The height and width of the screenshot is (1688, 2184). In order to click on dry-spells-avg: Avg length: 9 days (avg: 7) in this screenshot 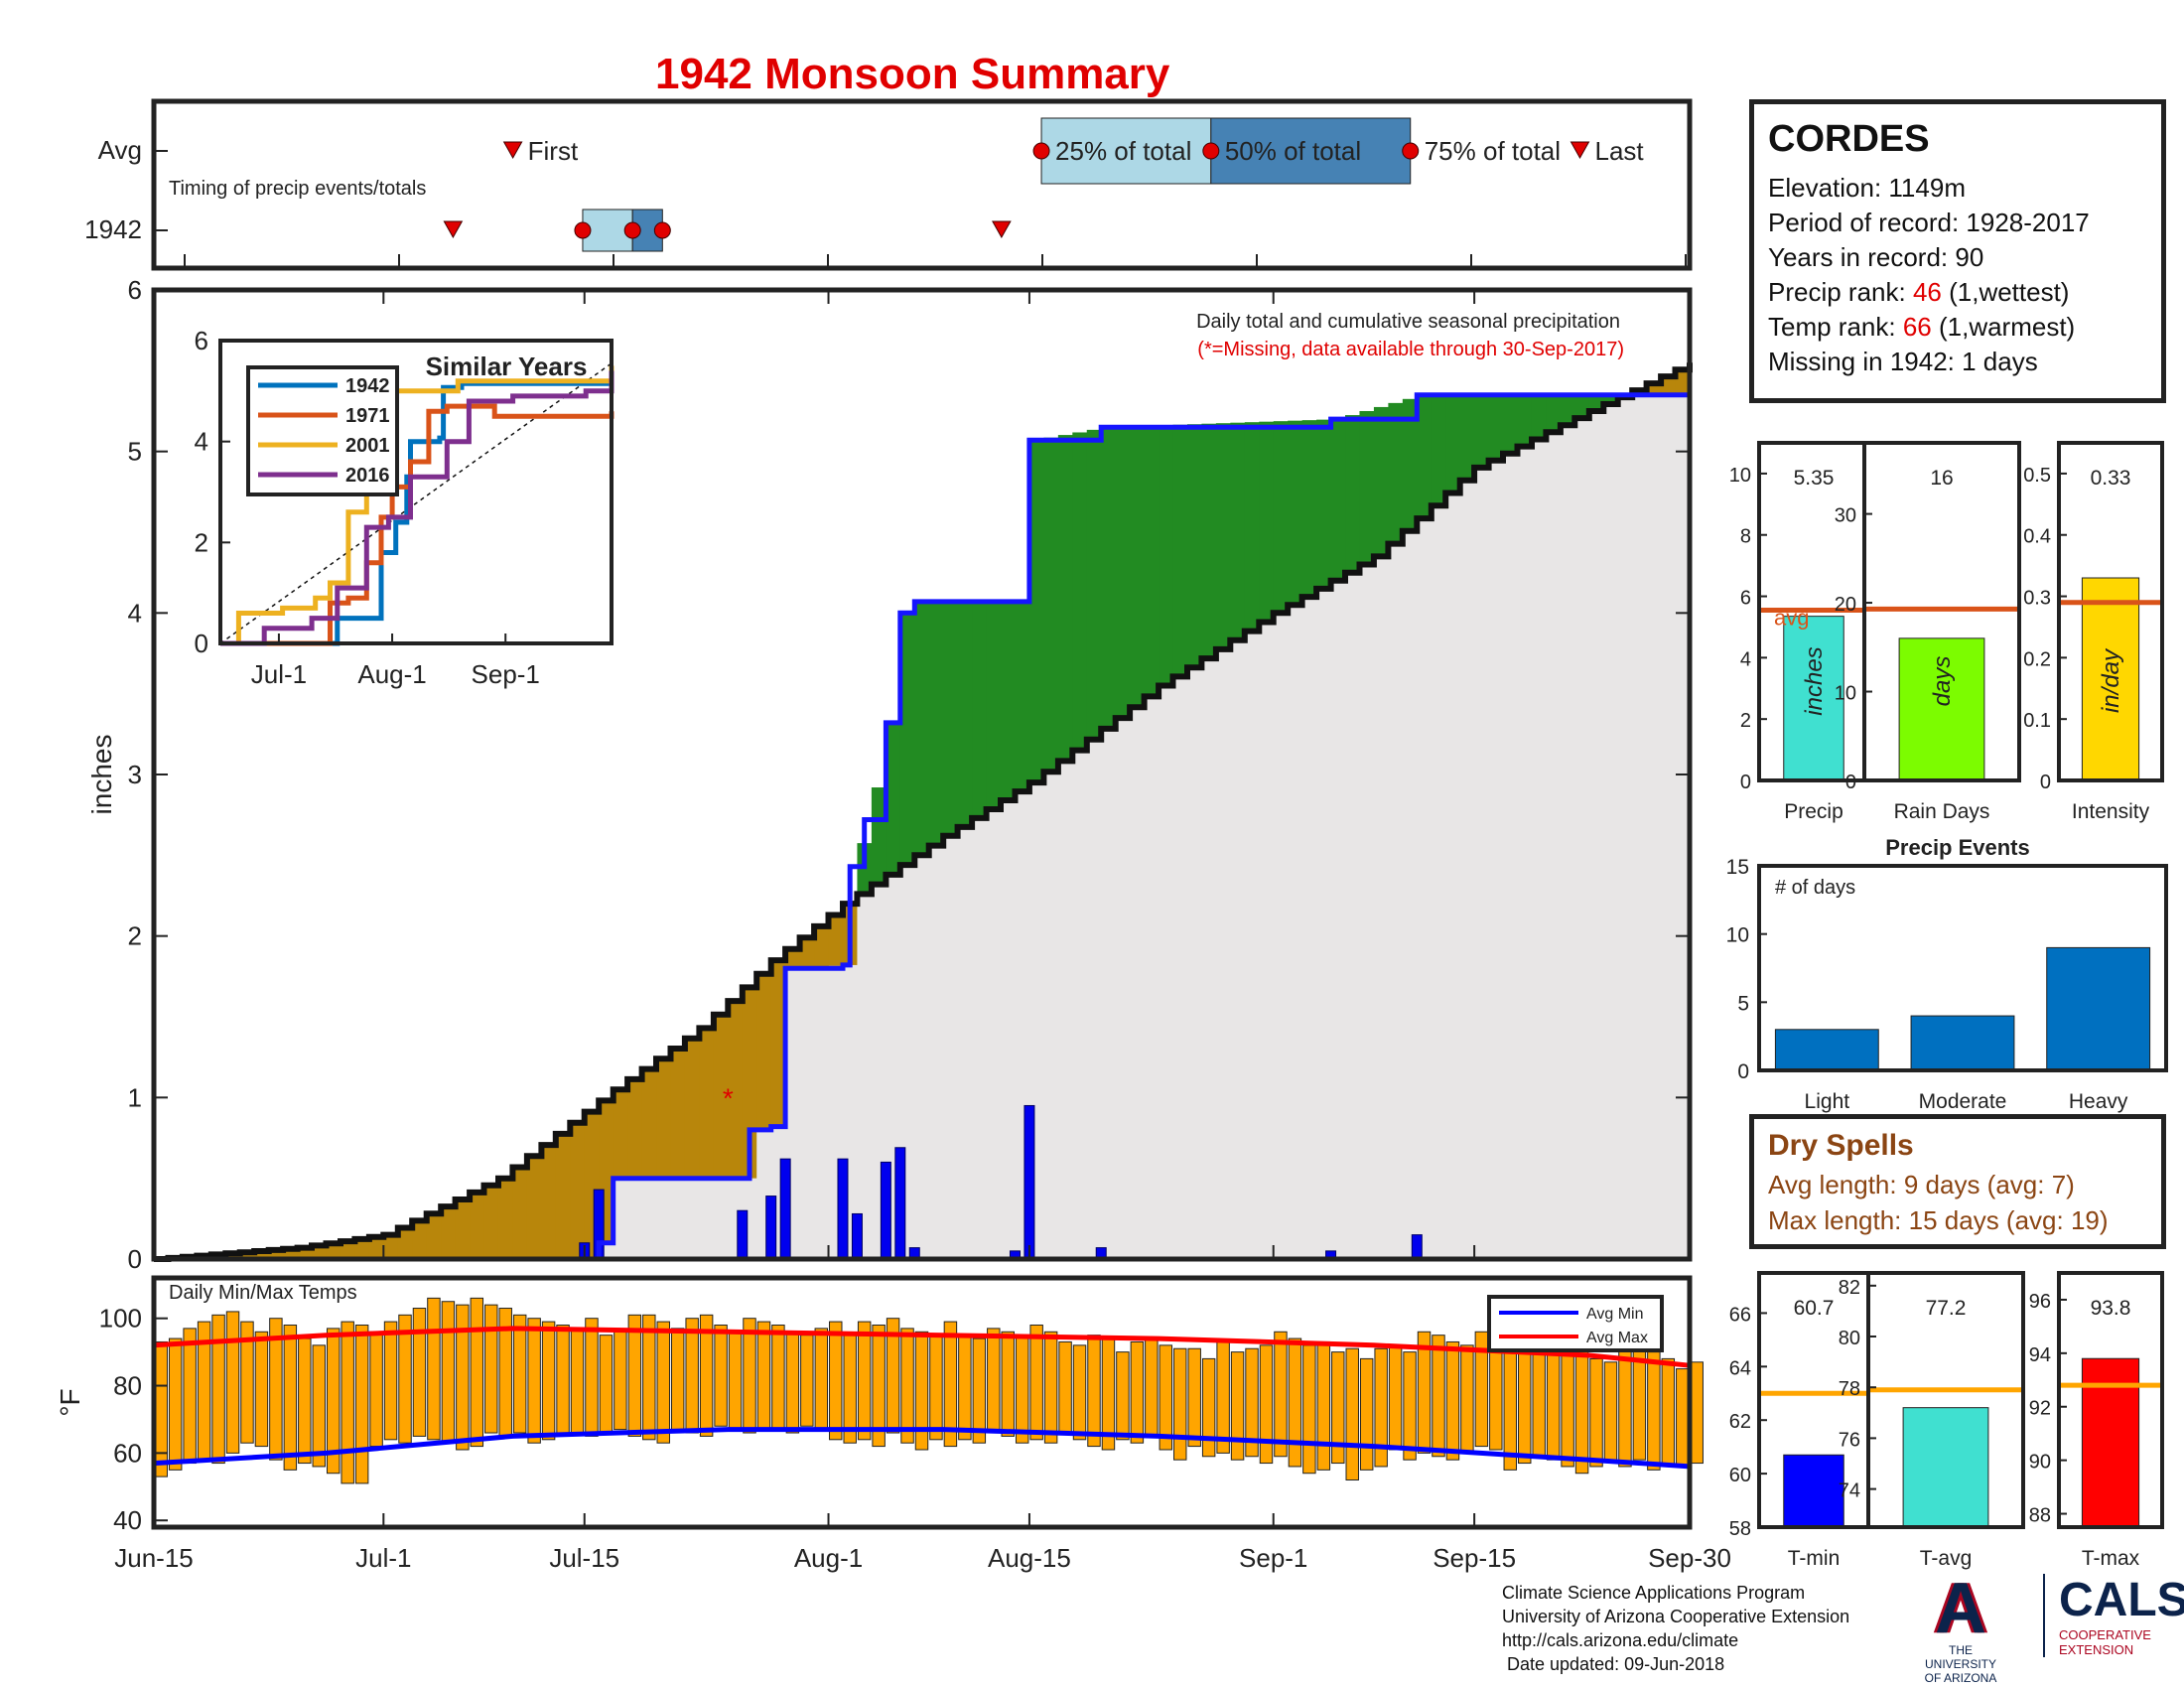, I will do `click(1921, 1184)`.